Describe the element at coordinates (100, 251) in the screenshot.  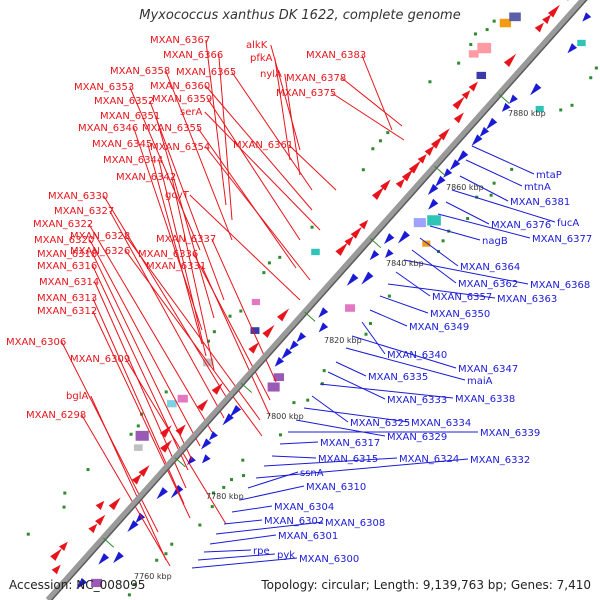
I see `forward-gene-label: MXAN_6326` at that location.